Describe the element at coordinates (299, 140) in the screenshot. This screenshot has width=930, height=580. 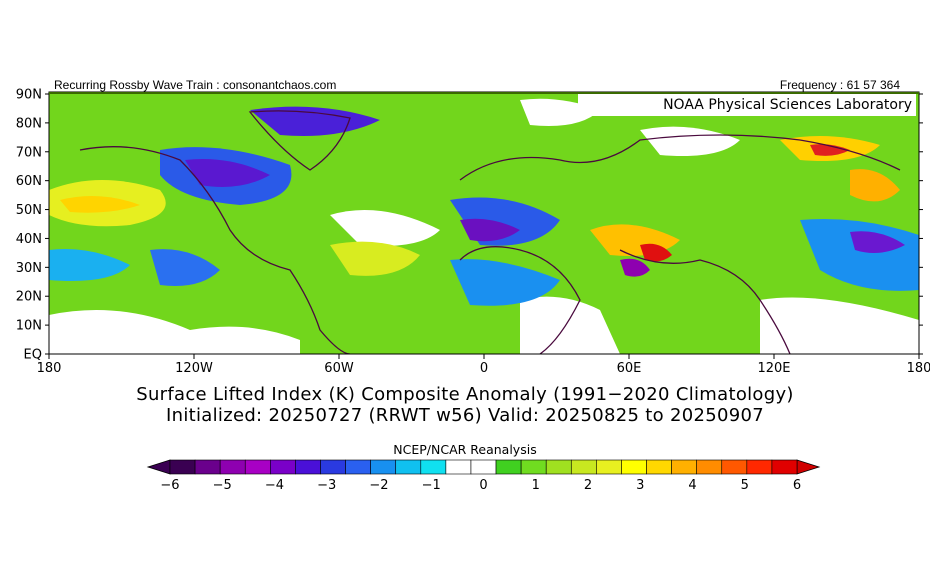
I see `coast-greenland` at that location.